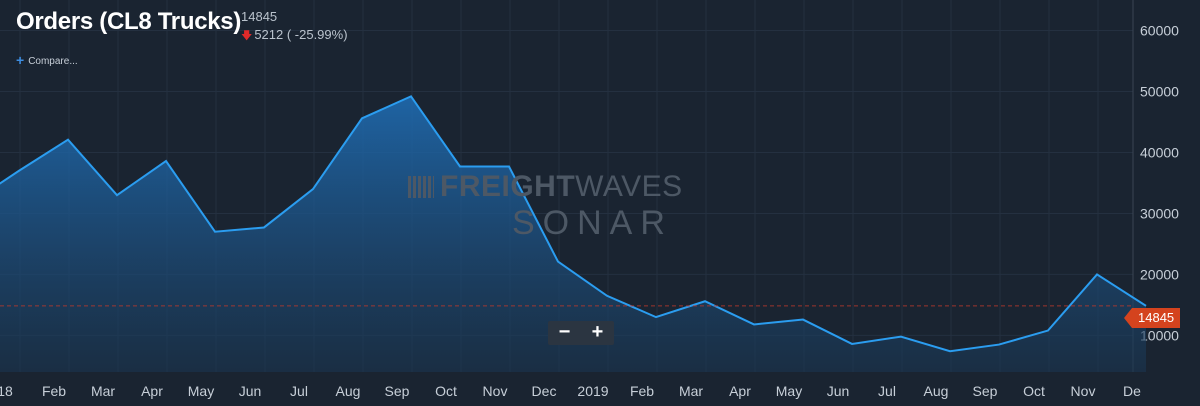 The width and height of the screenshot is (1200, 406). I want to click on x-axis-strip, so click(600, 389).